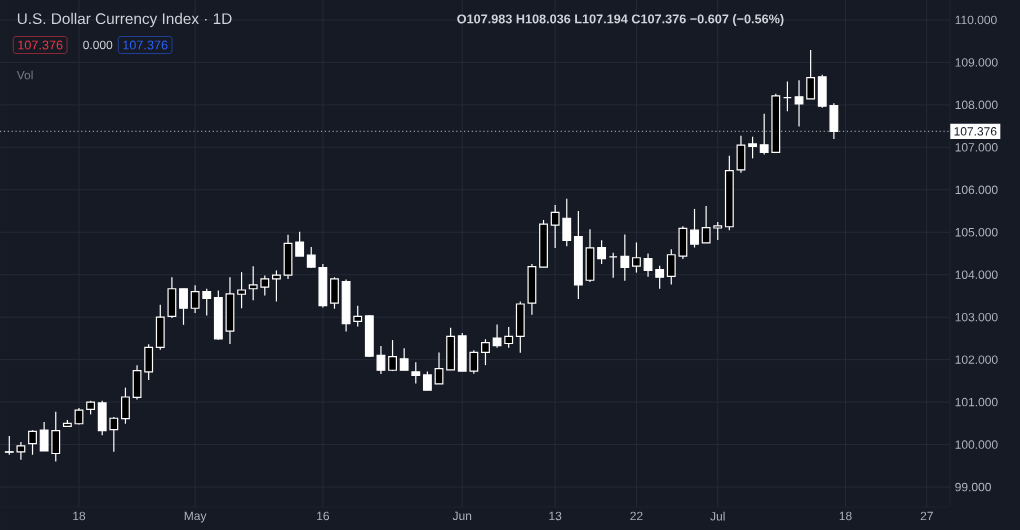 This screenshot has width=1020, height=530. I want to click on annotation: Vol, so click(24, 75).